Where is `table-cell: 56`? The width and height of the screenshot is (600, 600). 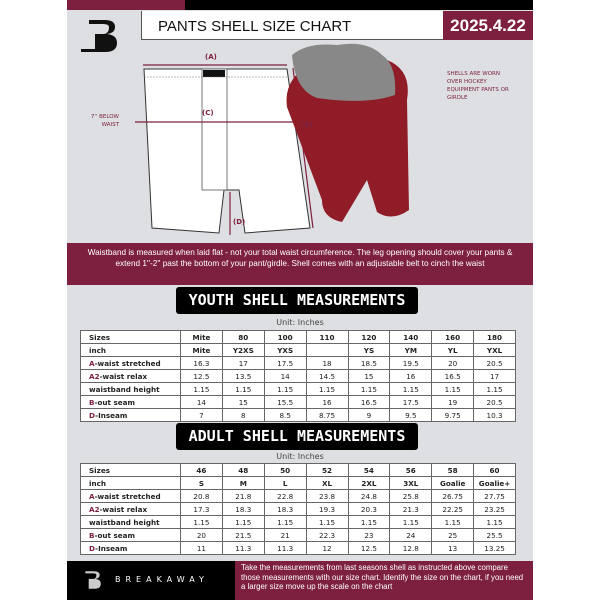
table-cell: 56 is located at coordinates (411, 470).